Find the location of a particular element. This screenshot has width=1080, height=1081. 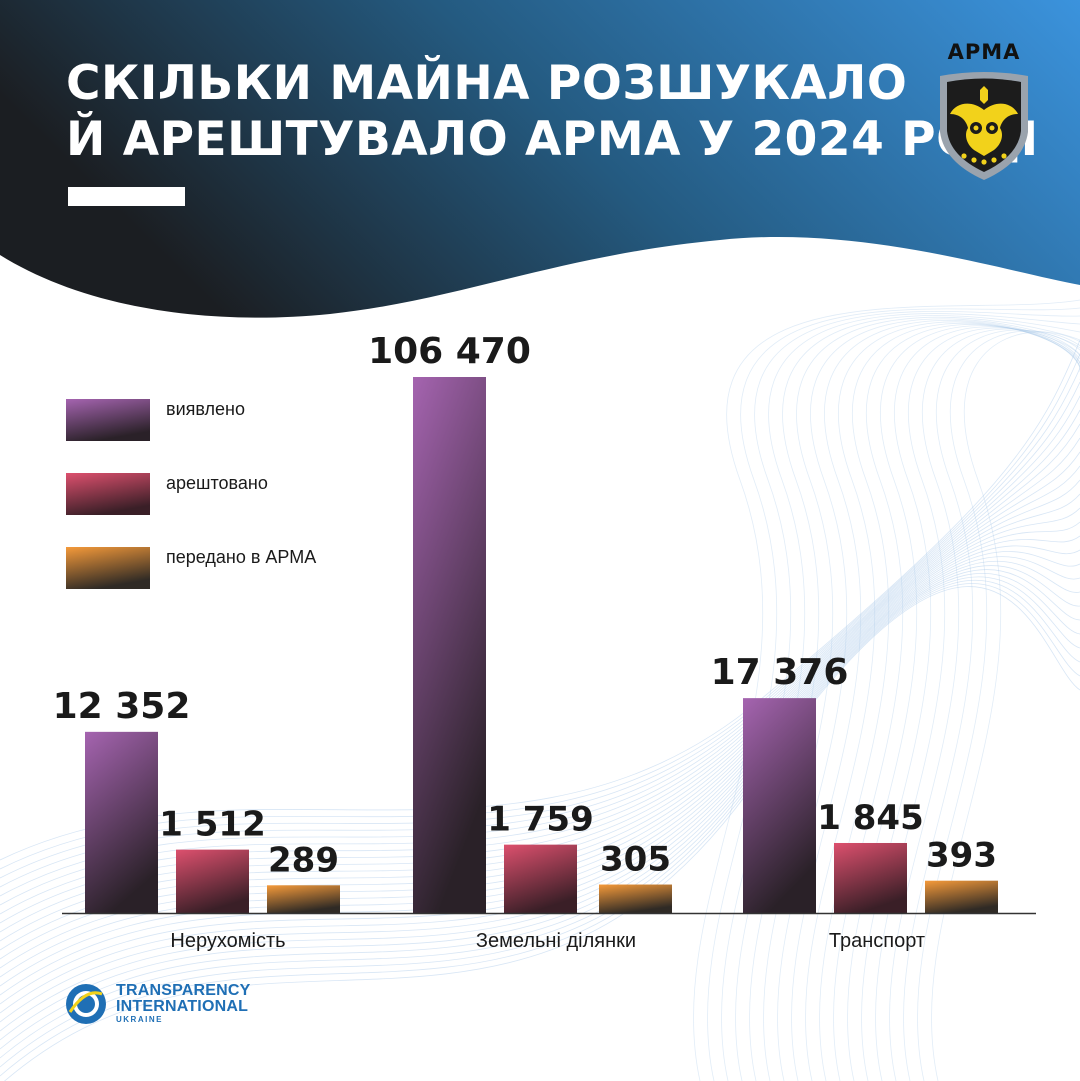

legend-label-transferred: передано в АРМА is located at coordinates (241, 557).